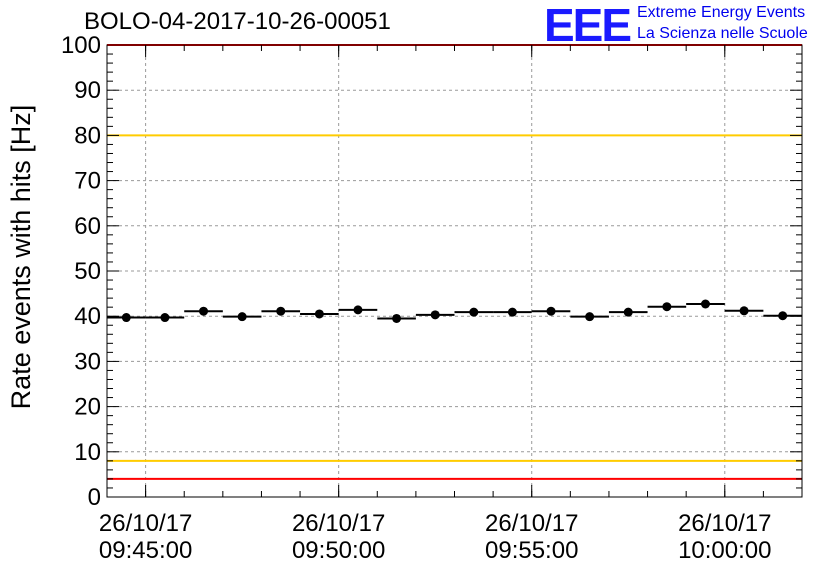  I want to click on y-tick-label: 80, so click(87, 135).